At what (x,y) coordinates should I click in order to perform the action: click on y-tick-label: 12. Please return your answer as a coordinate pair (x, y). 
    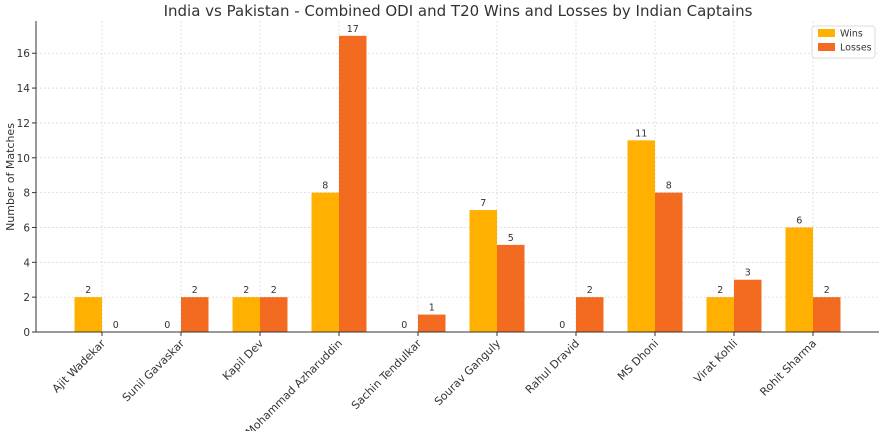
    Looking at the image, I should click on (23, 124).